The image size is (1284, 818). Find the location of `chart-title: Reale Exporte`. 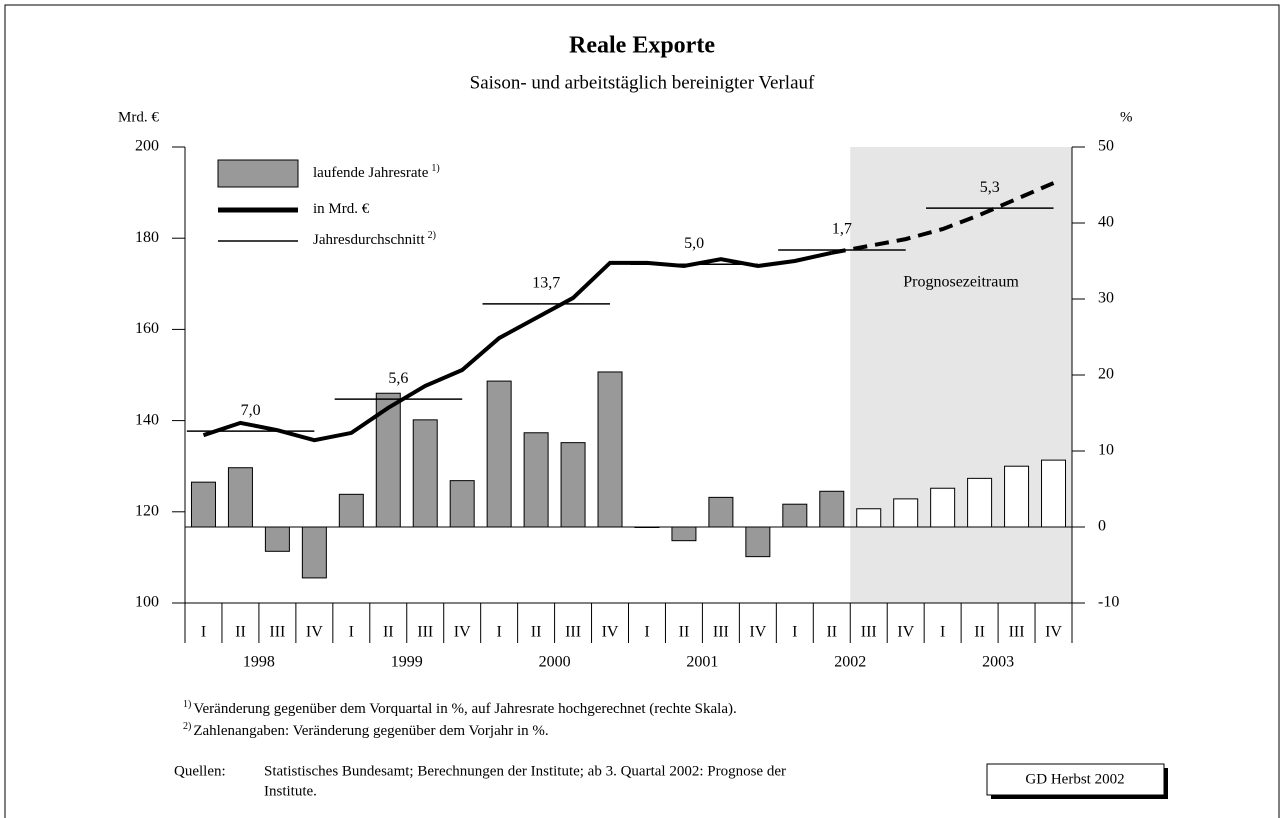

chart-title: Reale Exporte is located at coordinates (642, 46).